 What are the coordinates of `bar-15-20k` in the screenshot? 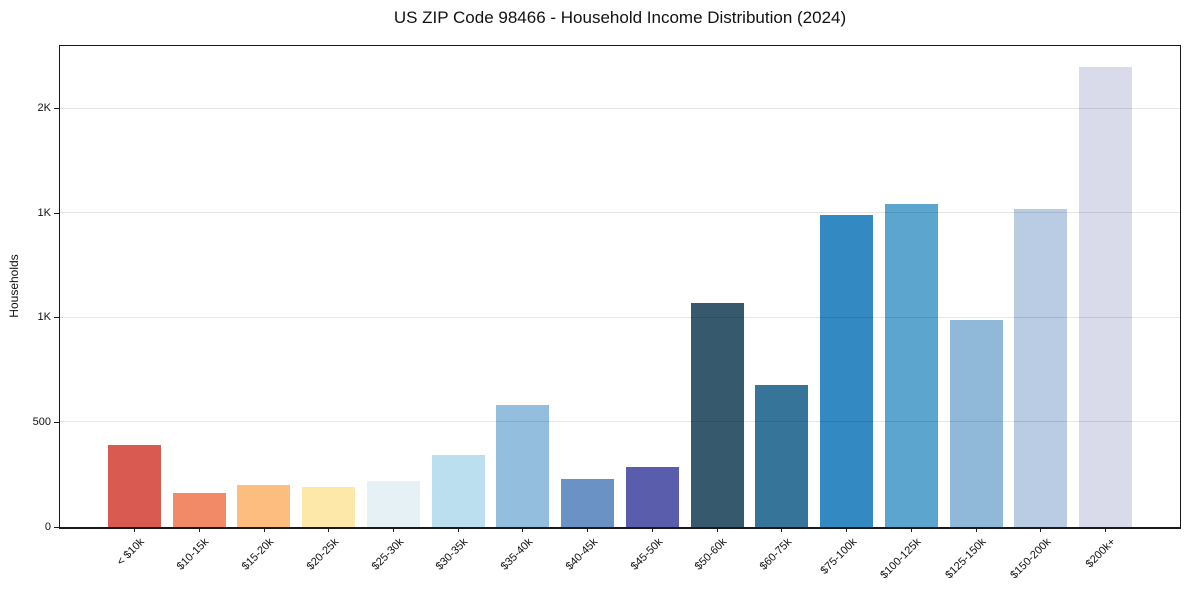 It's located at (264, 506).